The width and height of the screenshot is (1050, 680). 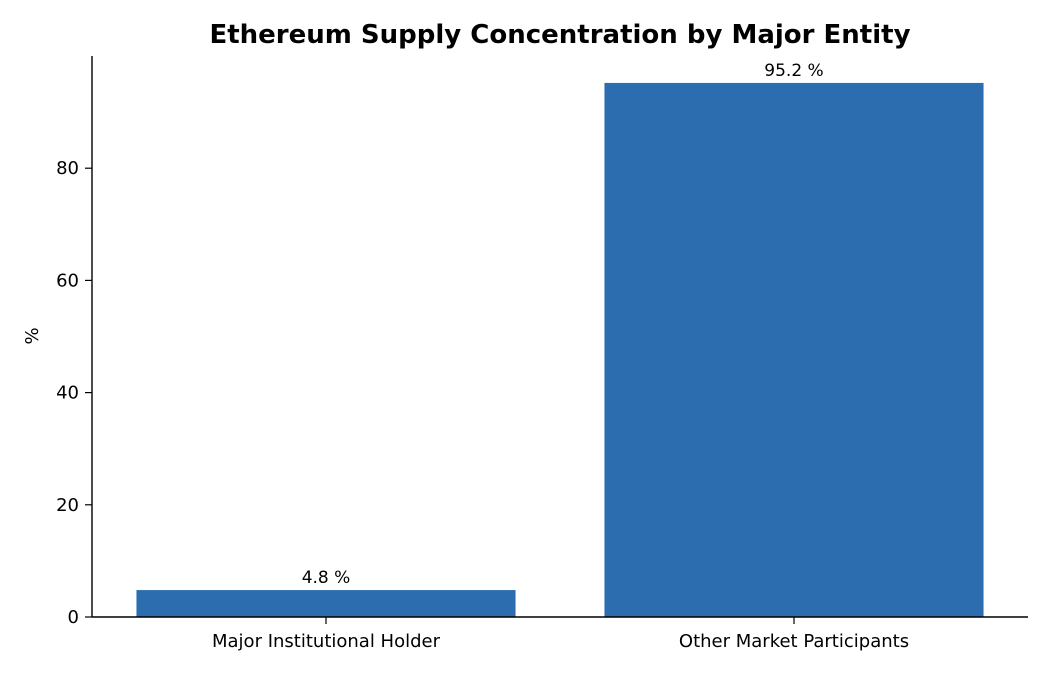 What do you see at coordinates (73, 617) in the screenshot?
I see `y-tick-label-0: 0` at bounding box center [73, 617].